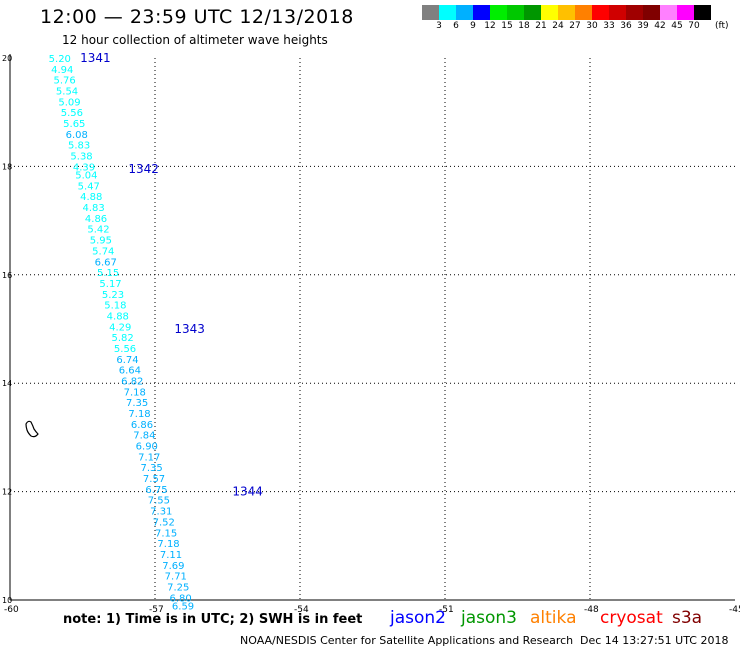 This screenshot has width=740, height=650. I want to click on color-legend, so click(566, 12).